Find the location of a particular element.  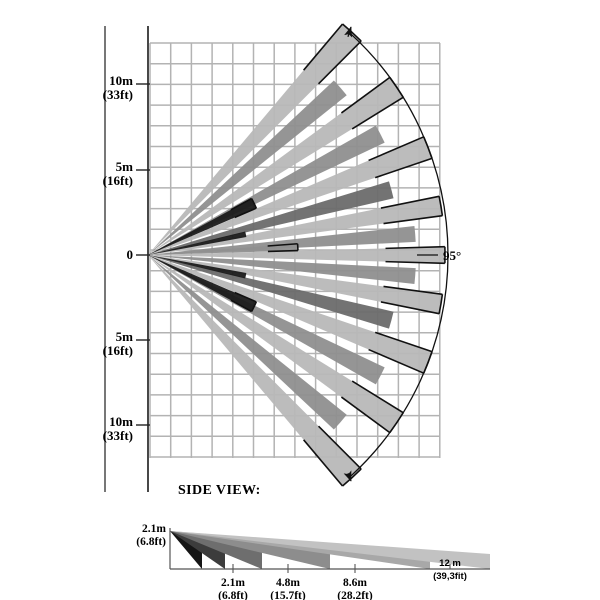

side-view-distance-imperial: (6.8ft) is located at coordinates (233, 595).